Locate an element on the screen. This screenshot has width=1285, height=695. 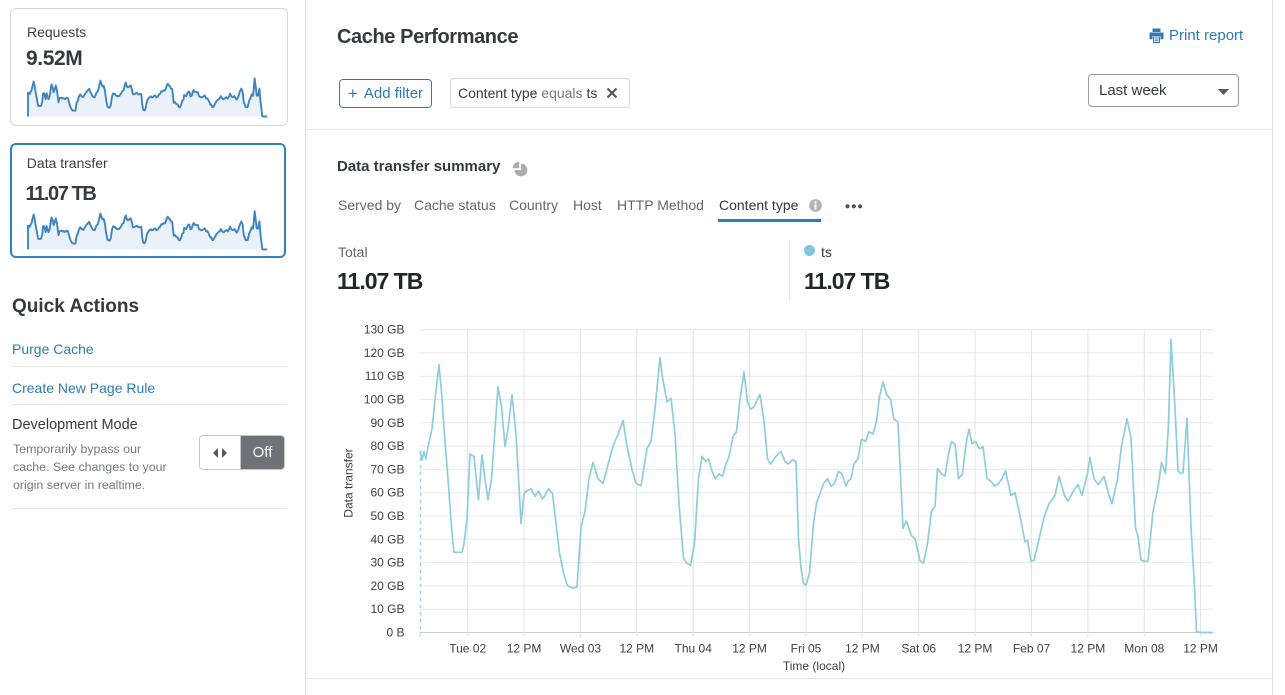
svg-text: 0 B is located at coordinates (395, 633).